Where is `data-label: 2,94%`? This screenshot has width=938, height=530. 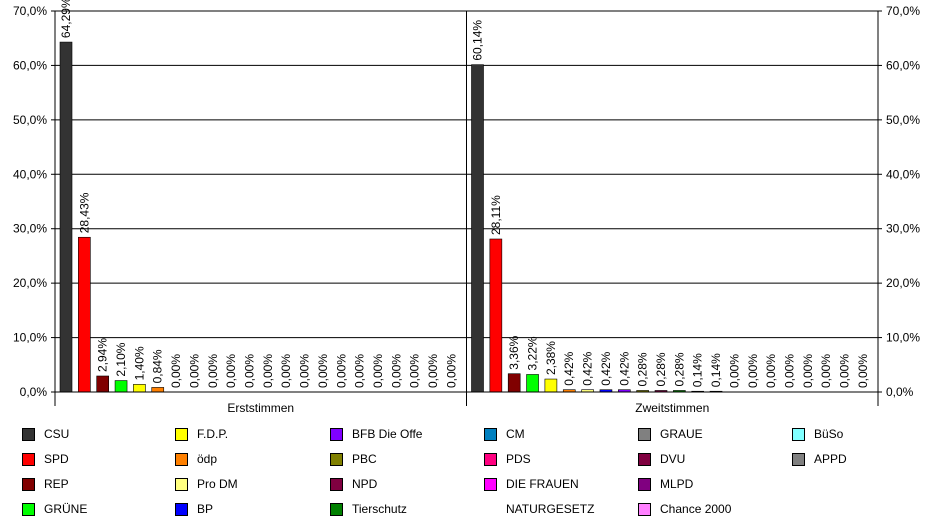 data-label: 2,94% is located at coordinates (103, 355).